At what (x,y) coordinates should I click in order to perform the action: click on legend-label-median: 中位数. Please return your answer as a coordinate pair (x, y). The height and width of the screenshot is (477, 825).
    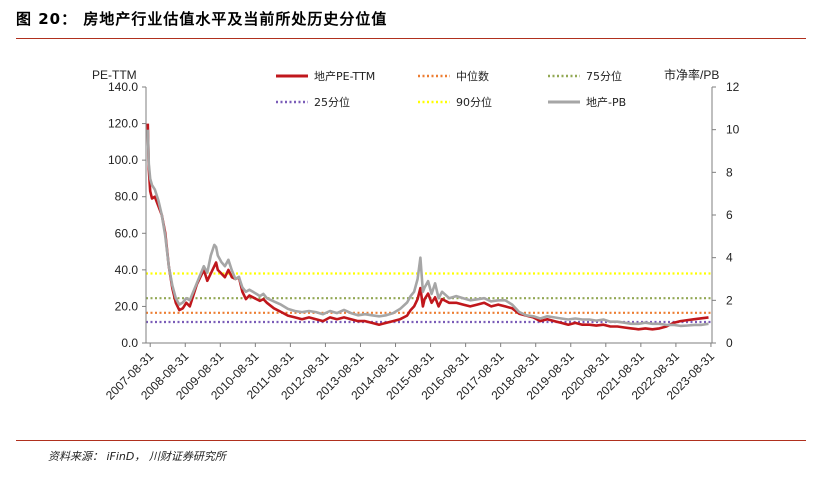
    Looking at the image, I should click on (472, 76).